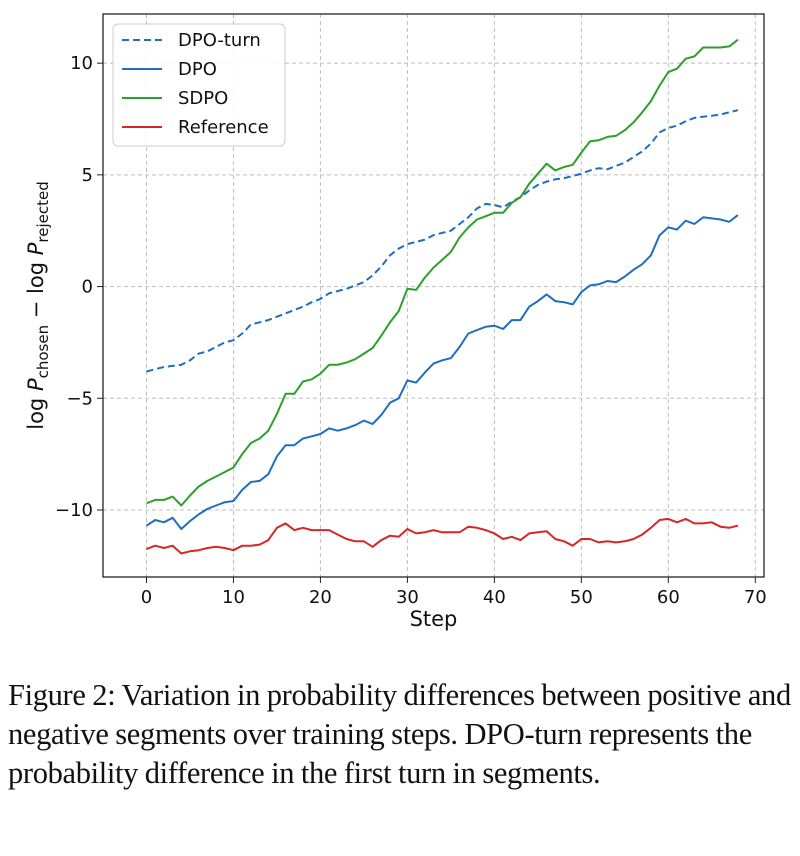 This screenshot has width=800, height=856. Describe the element at coordinates (43, 351) in the screenshot. I see `y-label-sub-chosen: chosen` at that location.